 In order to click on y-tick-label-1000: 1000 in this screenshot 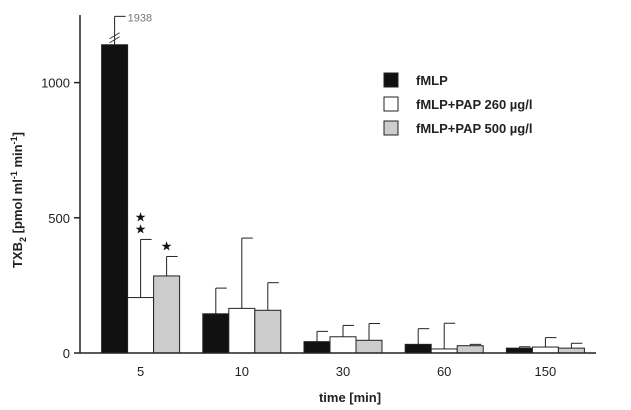, I will do `click(55, 83)`.